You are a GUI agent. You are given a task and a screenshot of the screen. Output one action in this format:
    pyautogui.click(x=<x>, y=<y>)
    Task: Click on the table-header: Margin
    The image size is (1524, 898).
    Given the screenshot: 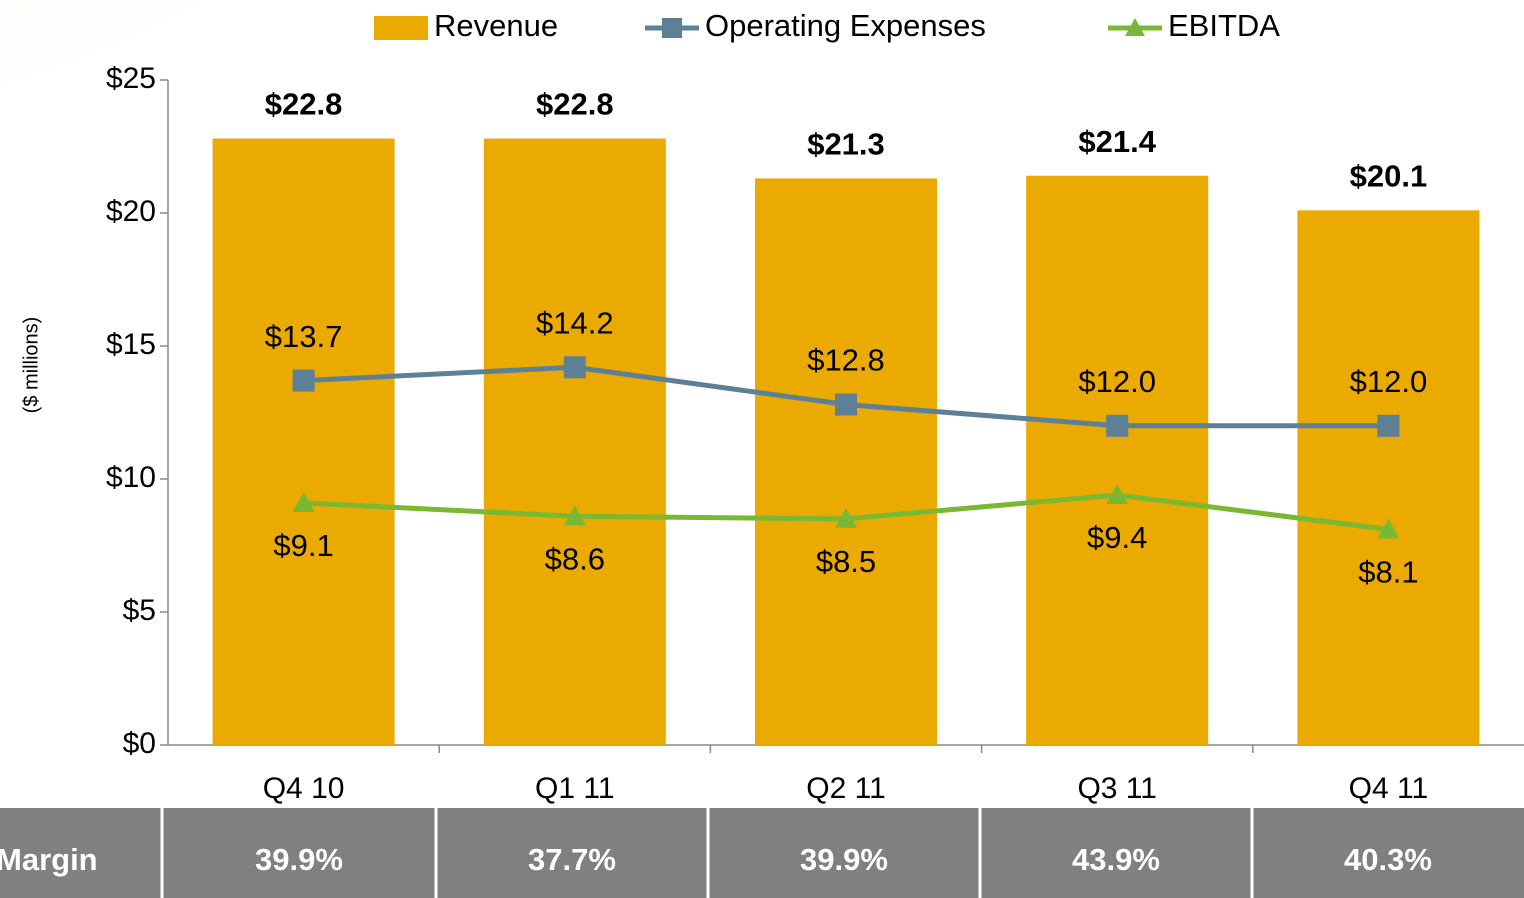 What is the action you would take?
    pyautogui.click(x=49, y=859)
    